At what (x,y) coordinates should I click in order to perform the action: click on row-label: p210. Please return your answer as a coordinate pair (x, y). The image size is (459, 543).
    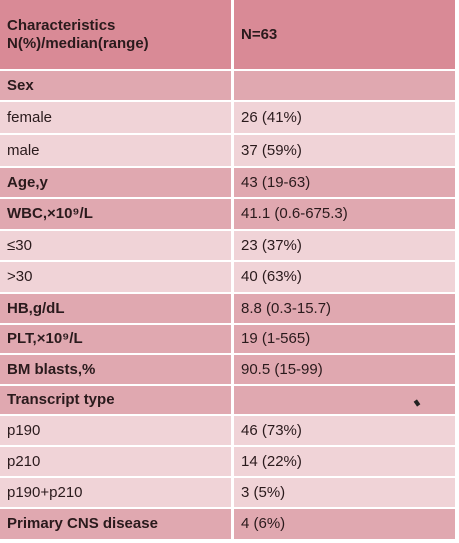
    Looking at the image, I should click on (115, 461).